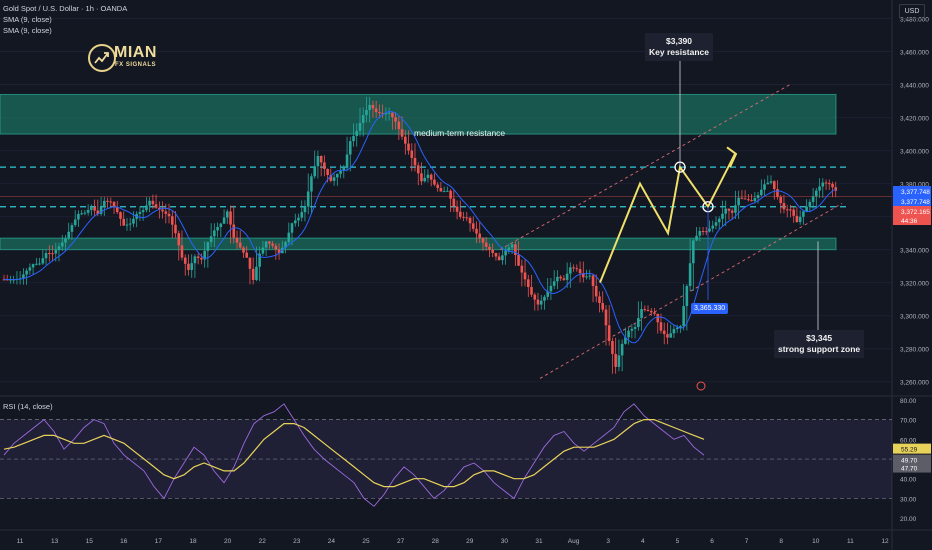 The height and width of the screenshot is (550, 932). What do you see at coordinates (539, 541) in the screenshot?
I see `time-tick-label: 31` at bounding box center [539, 541].